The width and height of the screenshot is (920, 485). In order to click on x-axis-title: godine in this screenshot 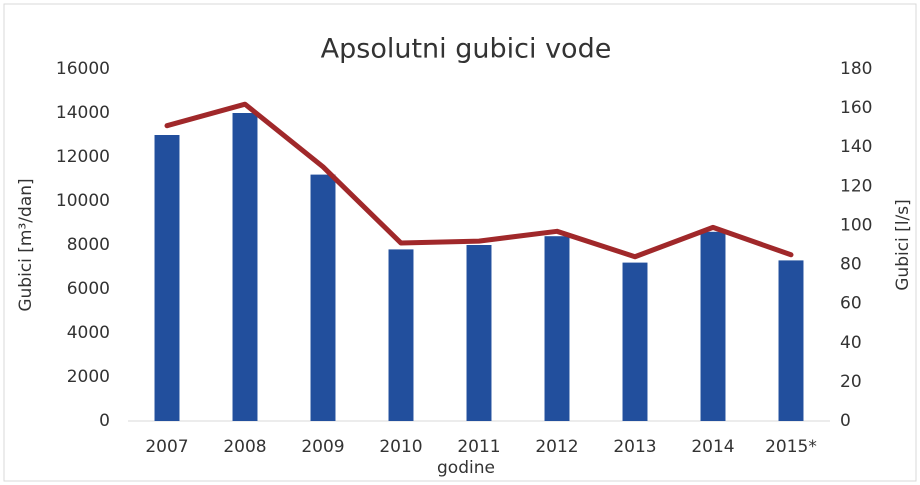, I will do `click(466, 468)`.